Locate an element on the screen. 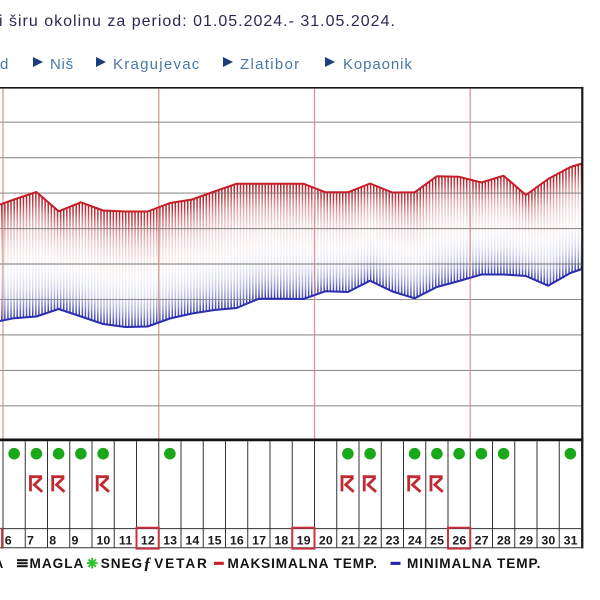 The image size is (600, 600). svg-text: ƒ is located at coordinates (147, 563).